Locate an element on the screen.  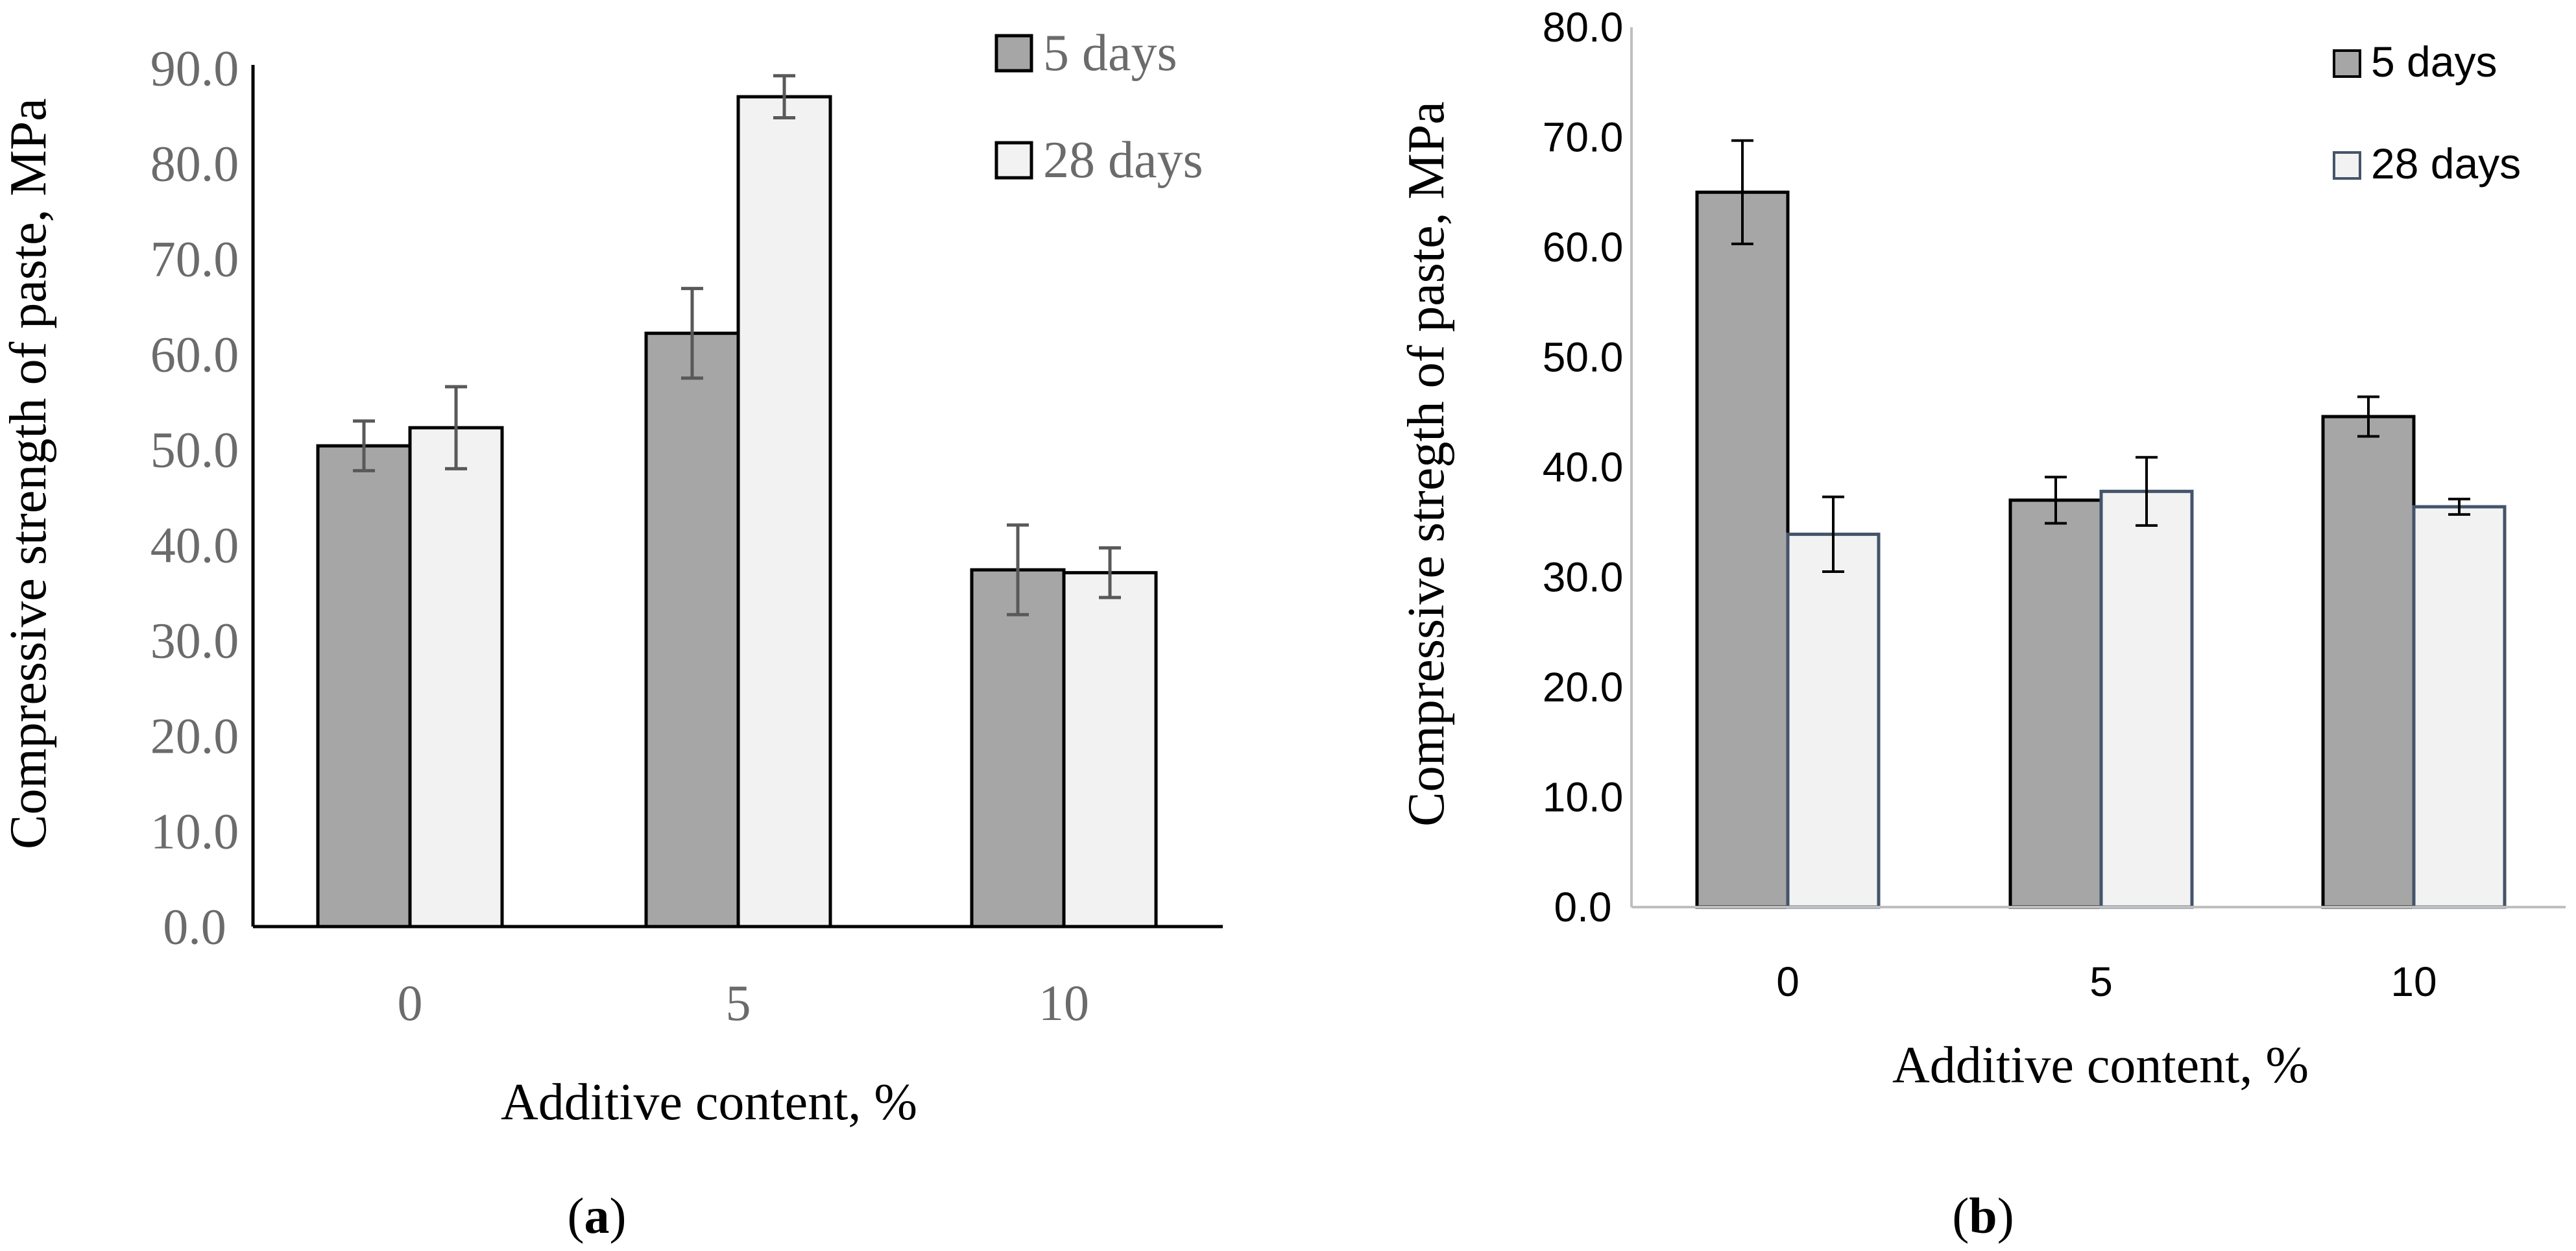
panel-b-legend-swatch-28-days is located at coordinates (2347, 165).